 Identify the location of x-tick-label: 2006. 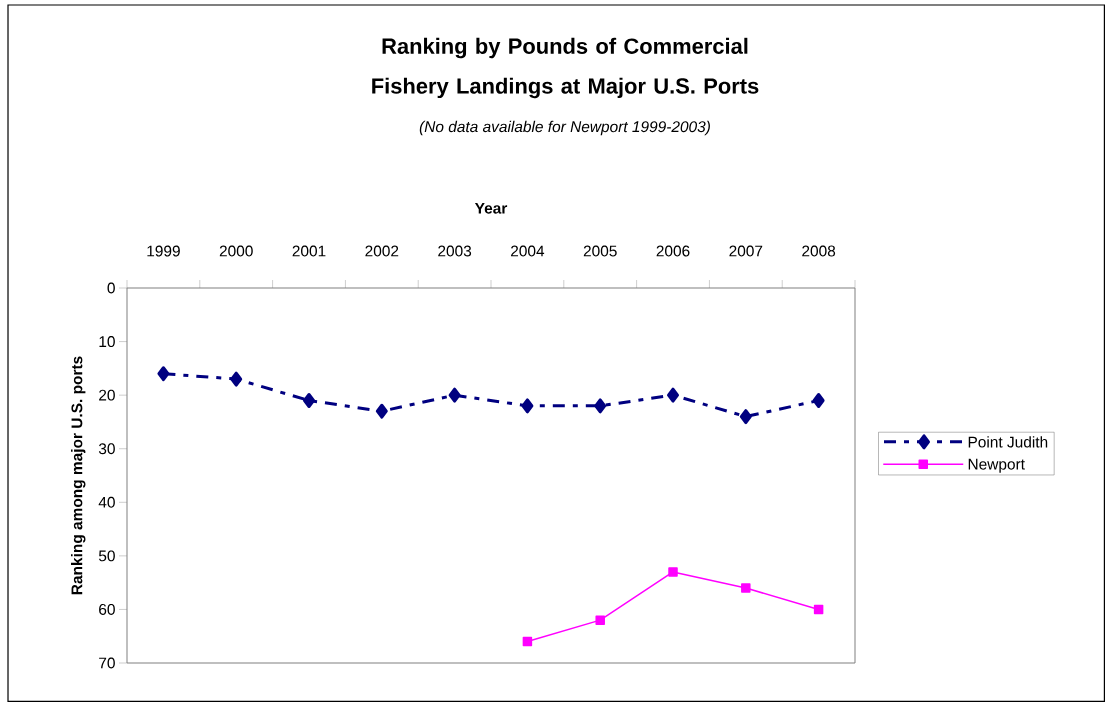
(673, 251).